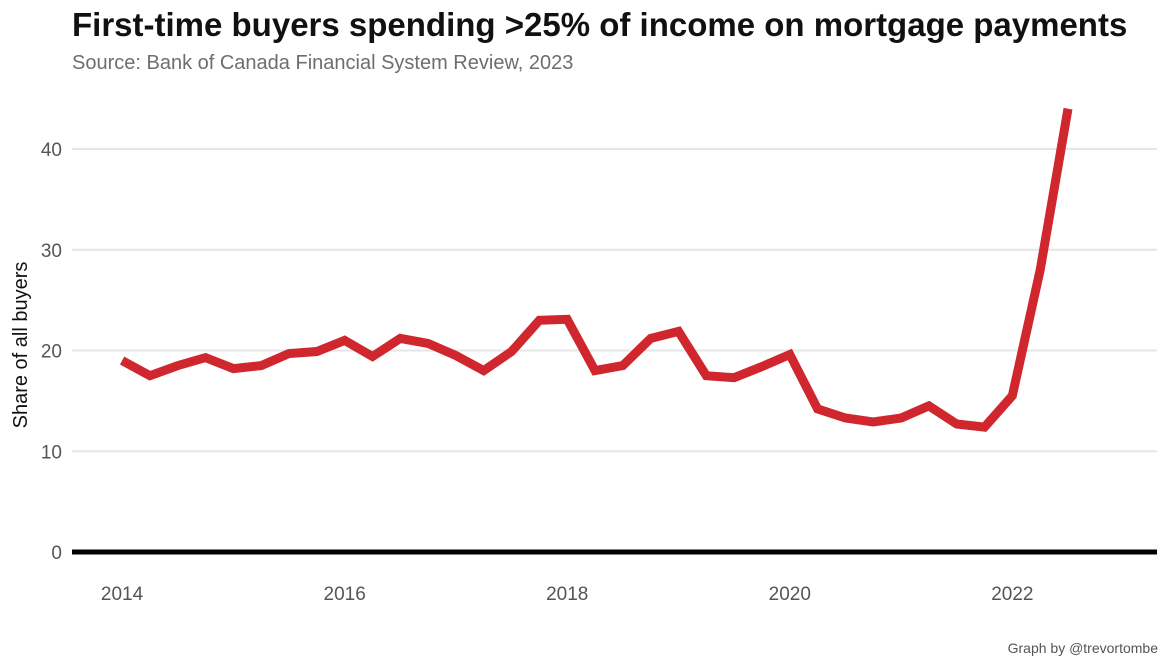 The height and width of the screenshot is (668, 1170). Describe the element at coordinates (790, 594) in the screenshot. I see `x-tick-label: 2020` at that location.